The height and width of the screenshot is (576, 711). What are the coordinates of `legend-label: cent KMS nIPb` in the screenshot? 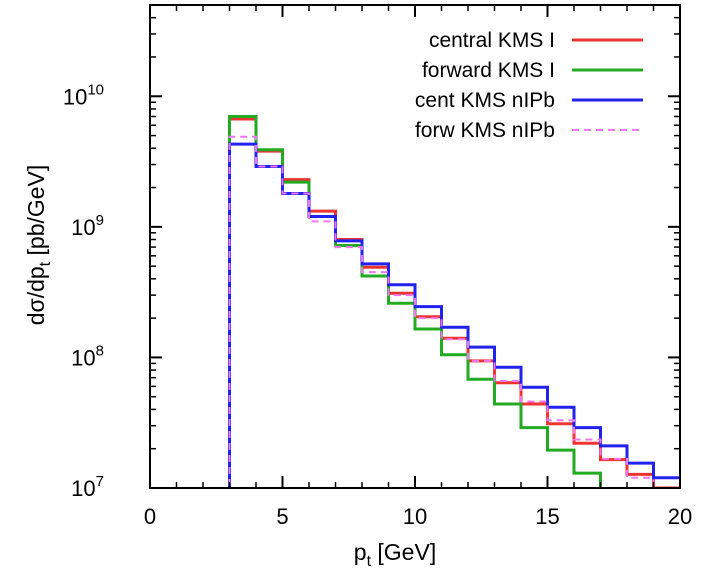 It's located at (485, 100).